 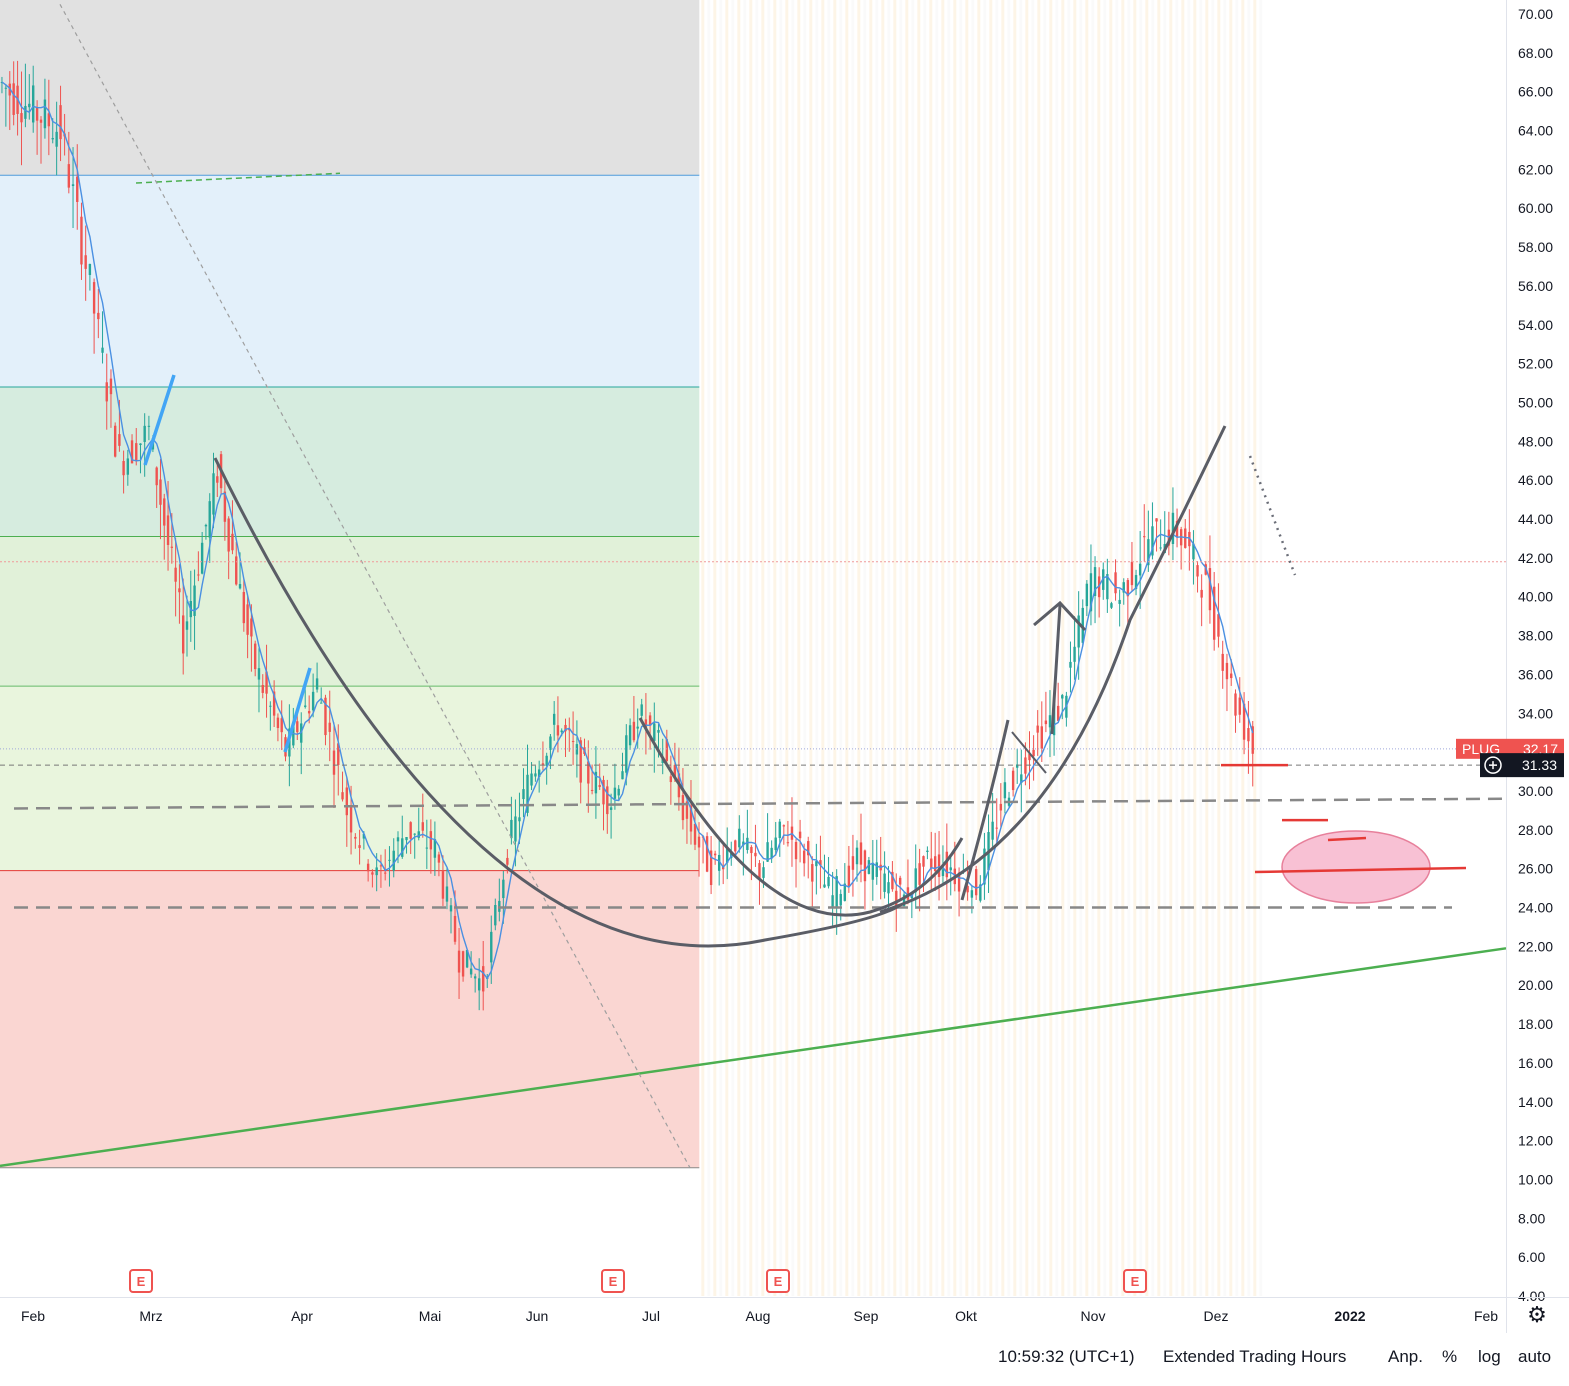 I want to click on y-axis-tick-label: 4.00, so click(x=1531, y=1296).